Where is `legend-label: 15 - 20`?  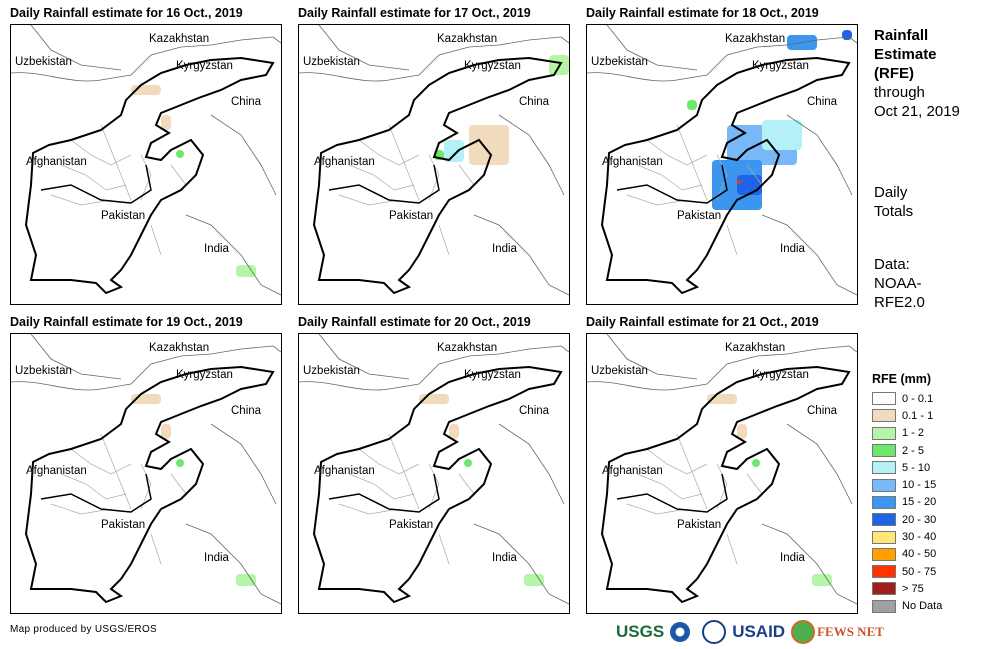 legend-label: 15 - 20 is located at coordinates (919, 502).